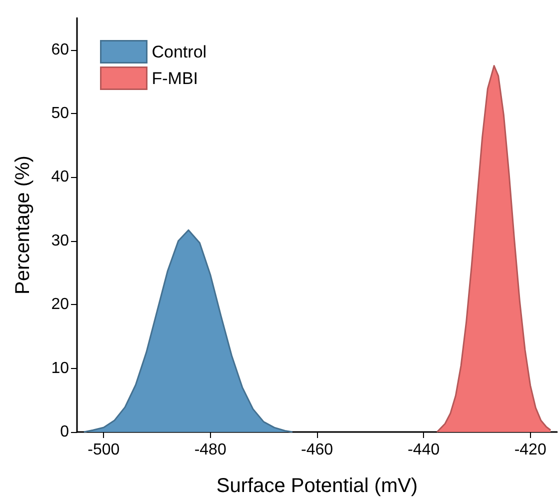 The image size is (559, 502). What do you see at coordinates (60, 241) in the screenshot?
I see `y-tick-label: 30` at bounding box center [60, 241].